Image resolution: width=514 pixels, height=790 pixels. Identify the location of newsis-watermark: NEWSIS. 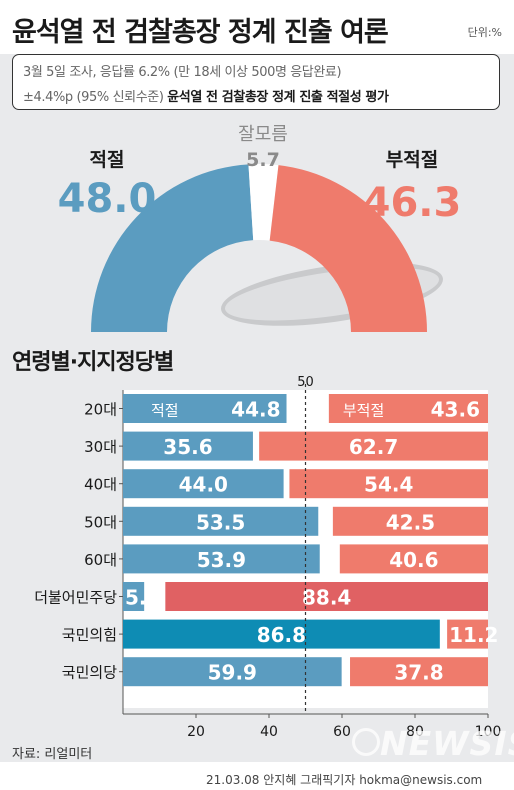
(447, 743).